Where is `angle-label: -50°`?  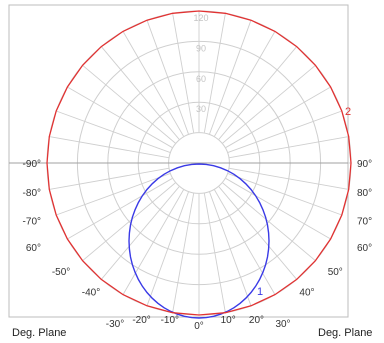
angle-label: -50° is located at coordinates (61, 272).